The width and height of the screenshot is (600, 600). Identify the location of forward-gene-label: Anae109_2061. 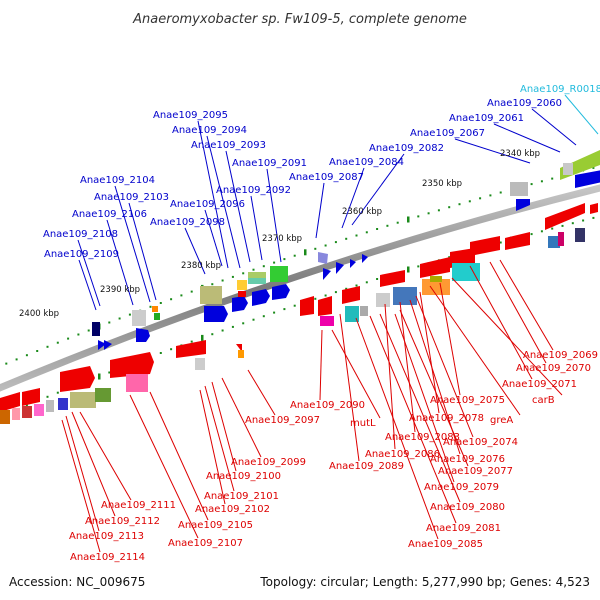
(486, 118).